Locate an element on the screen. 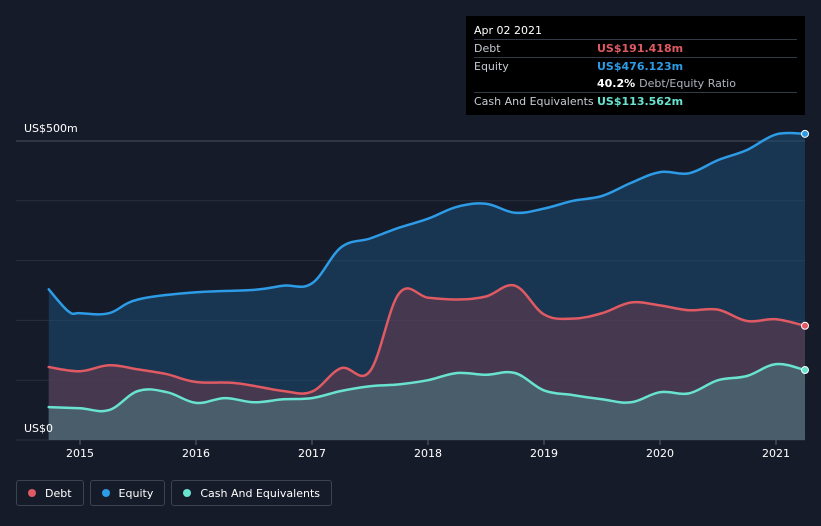 Image resolution: width=821 pixels, height=526 pixels. debt-dot-icon is located at coordinates (32, 493).